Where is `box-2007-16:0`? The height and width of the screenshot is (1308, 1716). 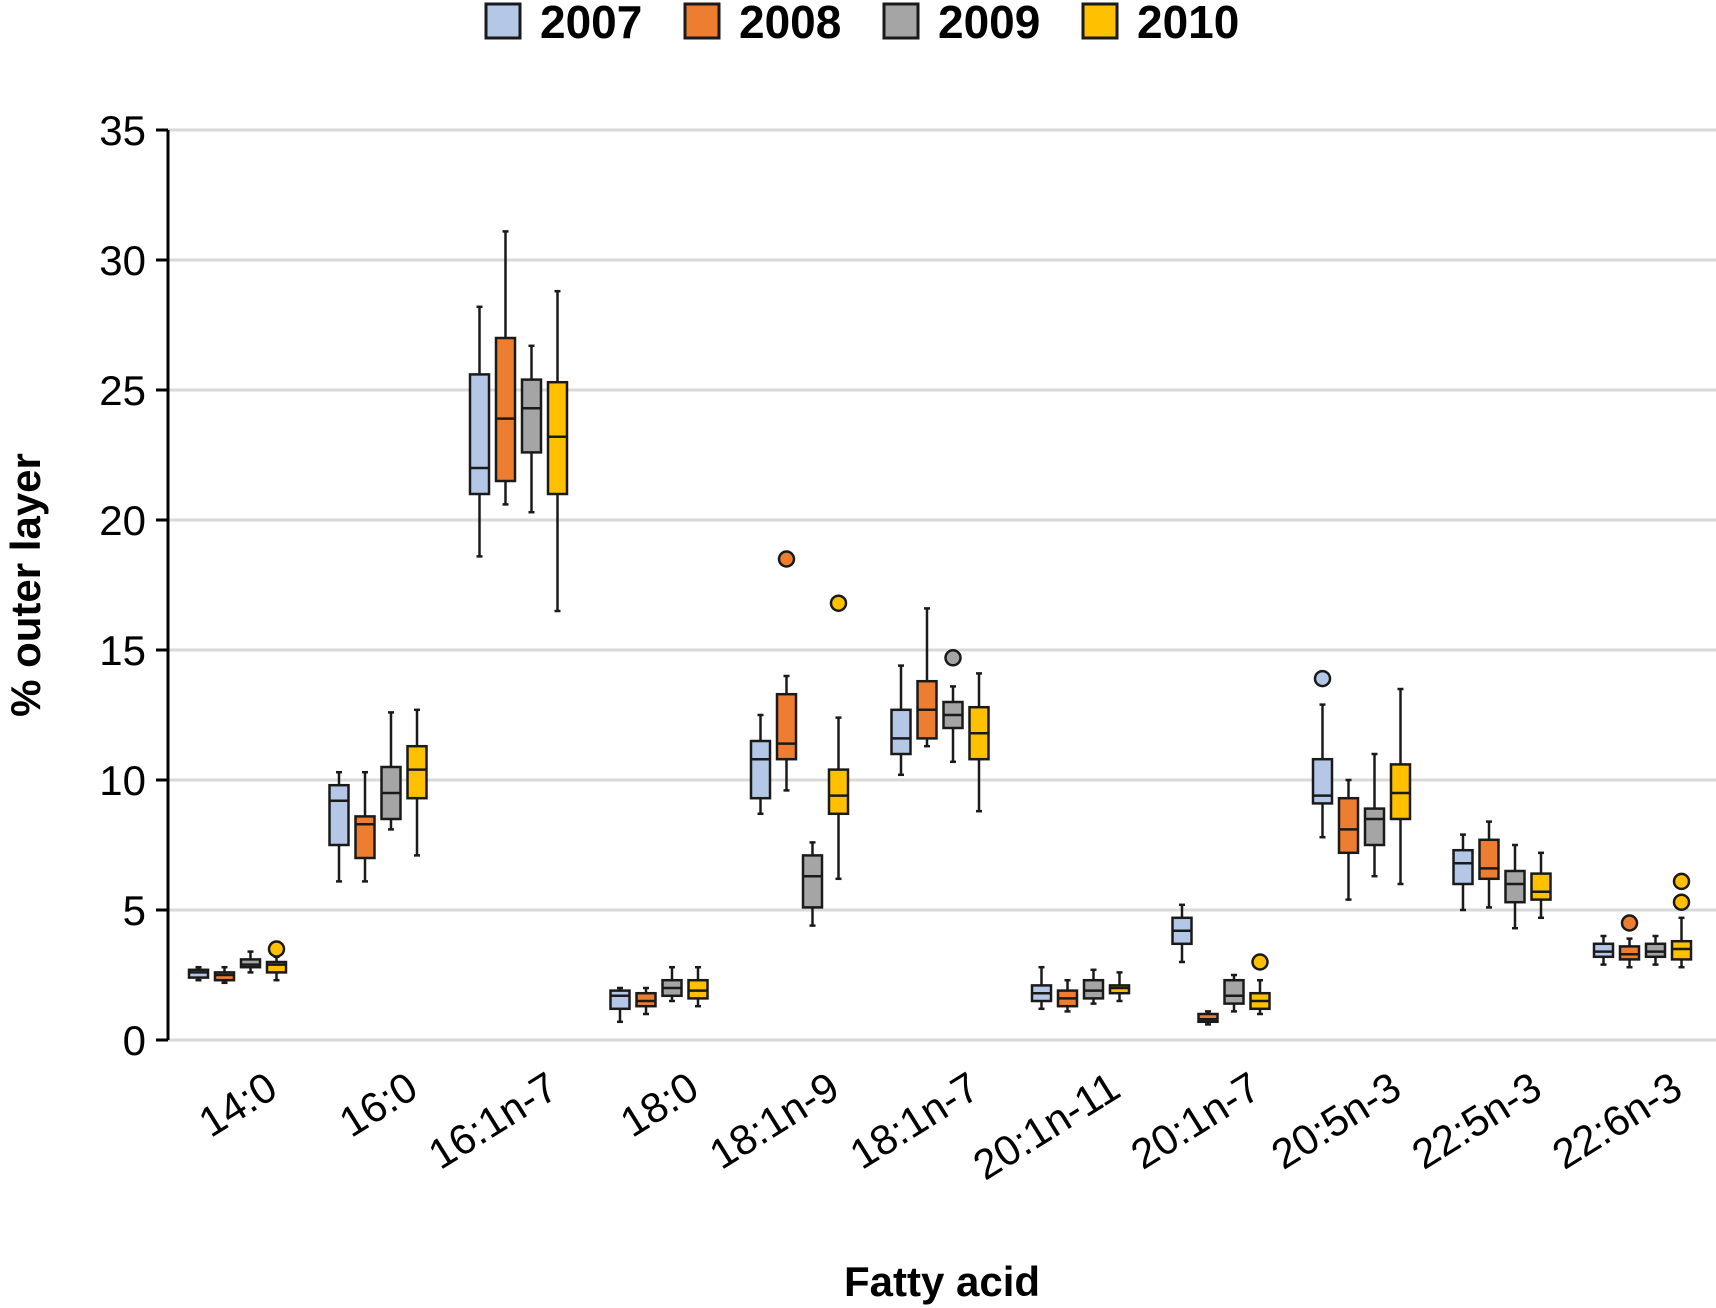
box-2007-16:0 is located at coordinates (339, 826).